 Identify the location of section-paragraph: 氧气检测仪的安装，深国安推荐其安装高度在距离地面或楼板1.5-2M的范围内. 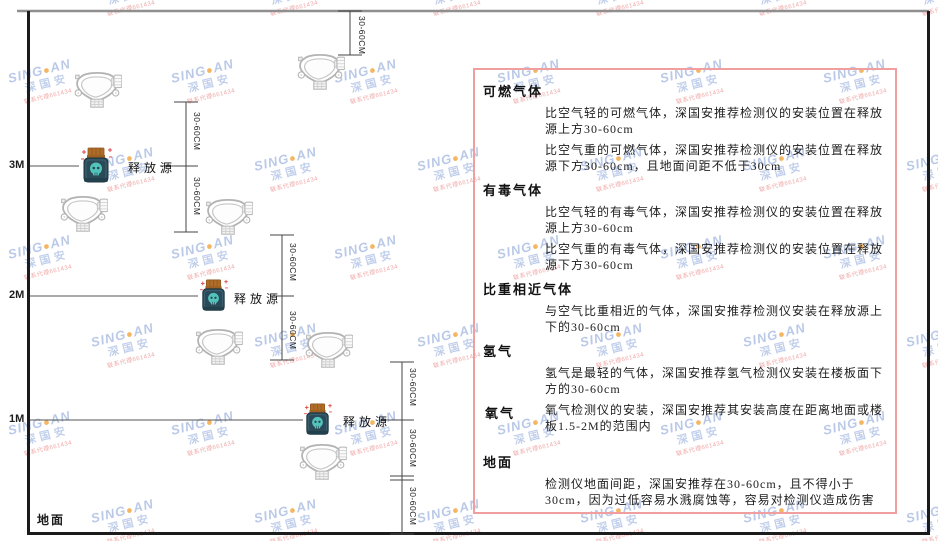
(714, 418).